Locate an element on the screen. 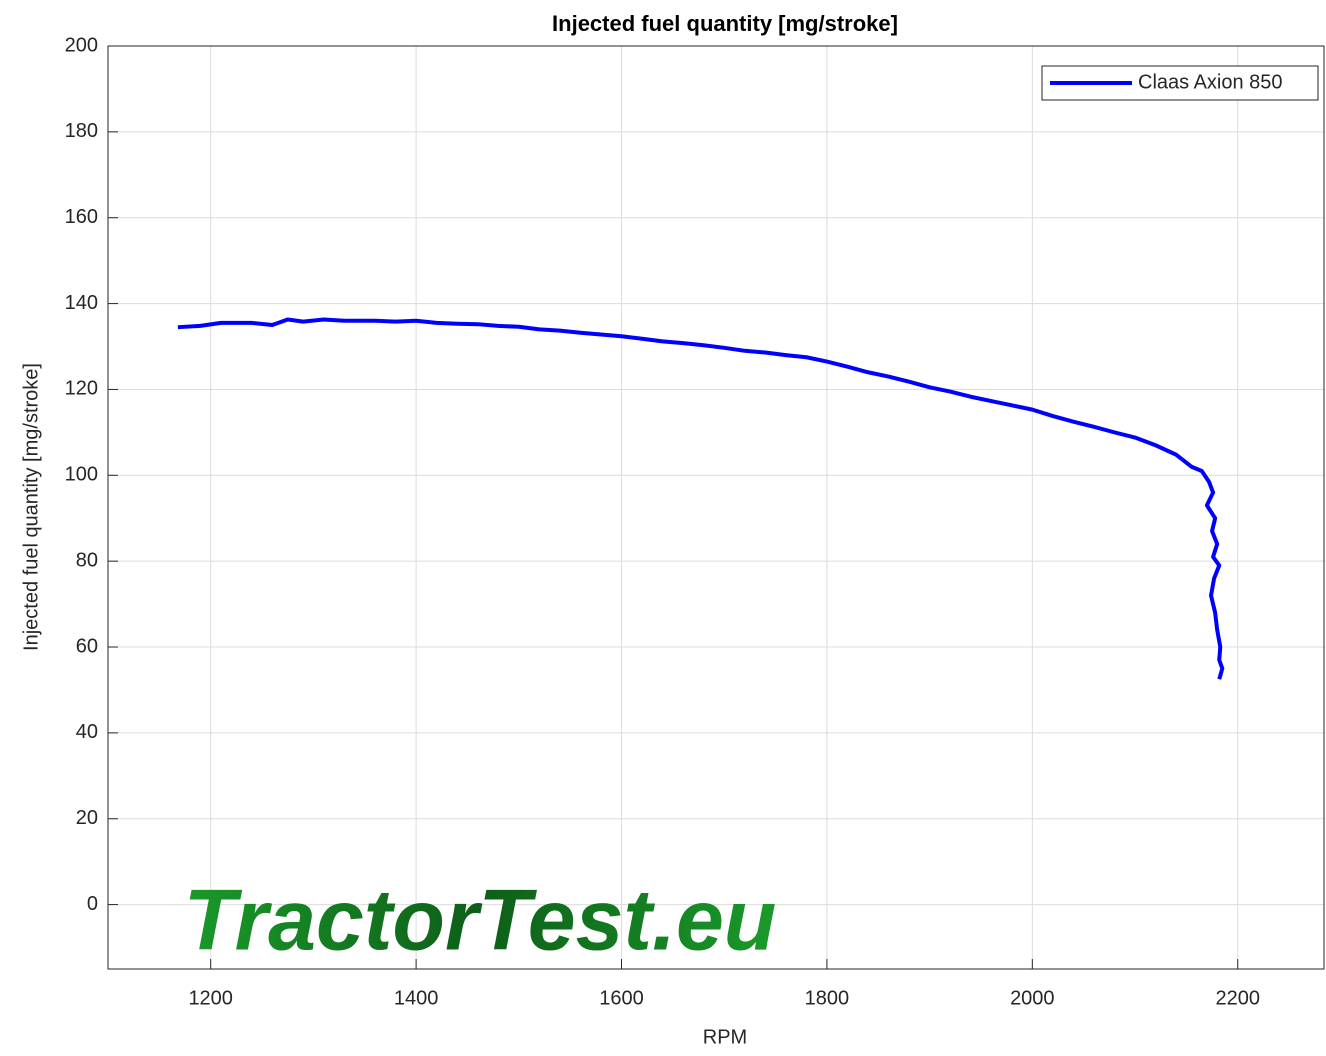 Image resolution: width=1326 pixels, height=1056 pixels. x-tick-label: 1400 is located at coordinates (416, 998).